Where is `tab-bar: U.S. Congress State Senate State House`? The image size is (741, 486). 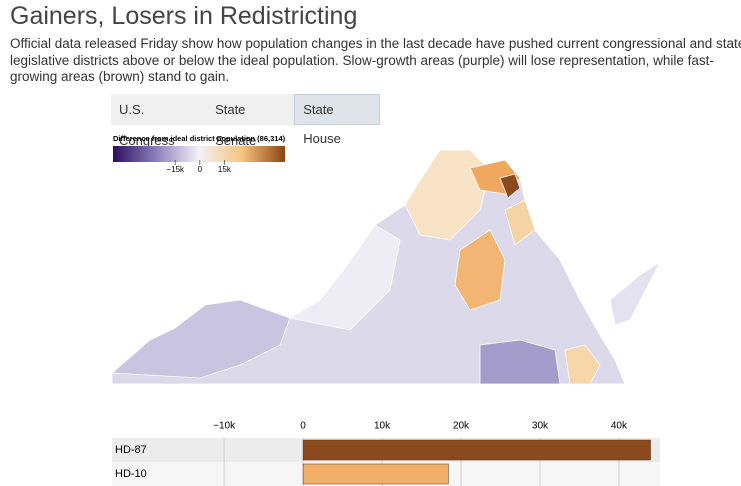
tab-bar: U.S. Congress State Senate State House is located at coordinates (245, 121).